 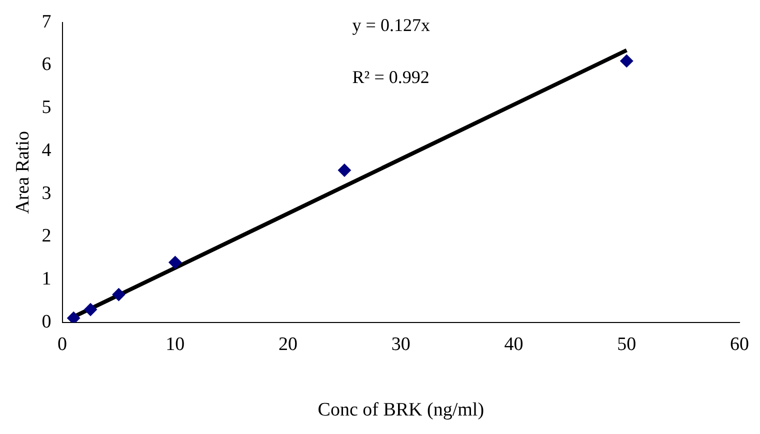 What do you see at coordinates (626, 344) in the screenshot?
I see `x-tick-label: 50` at bounding box center [626, 344].